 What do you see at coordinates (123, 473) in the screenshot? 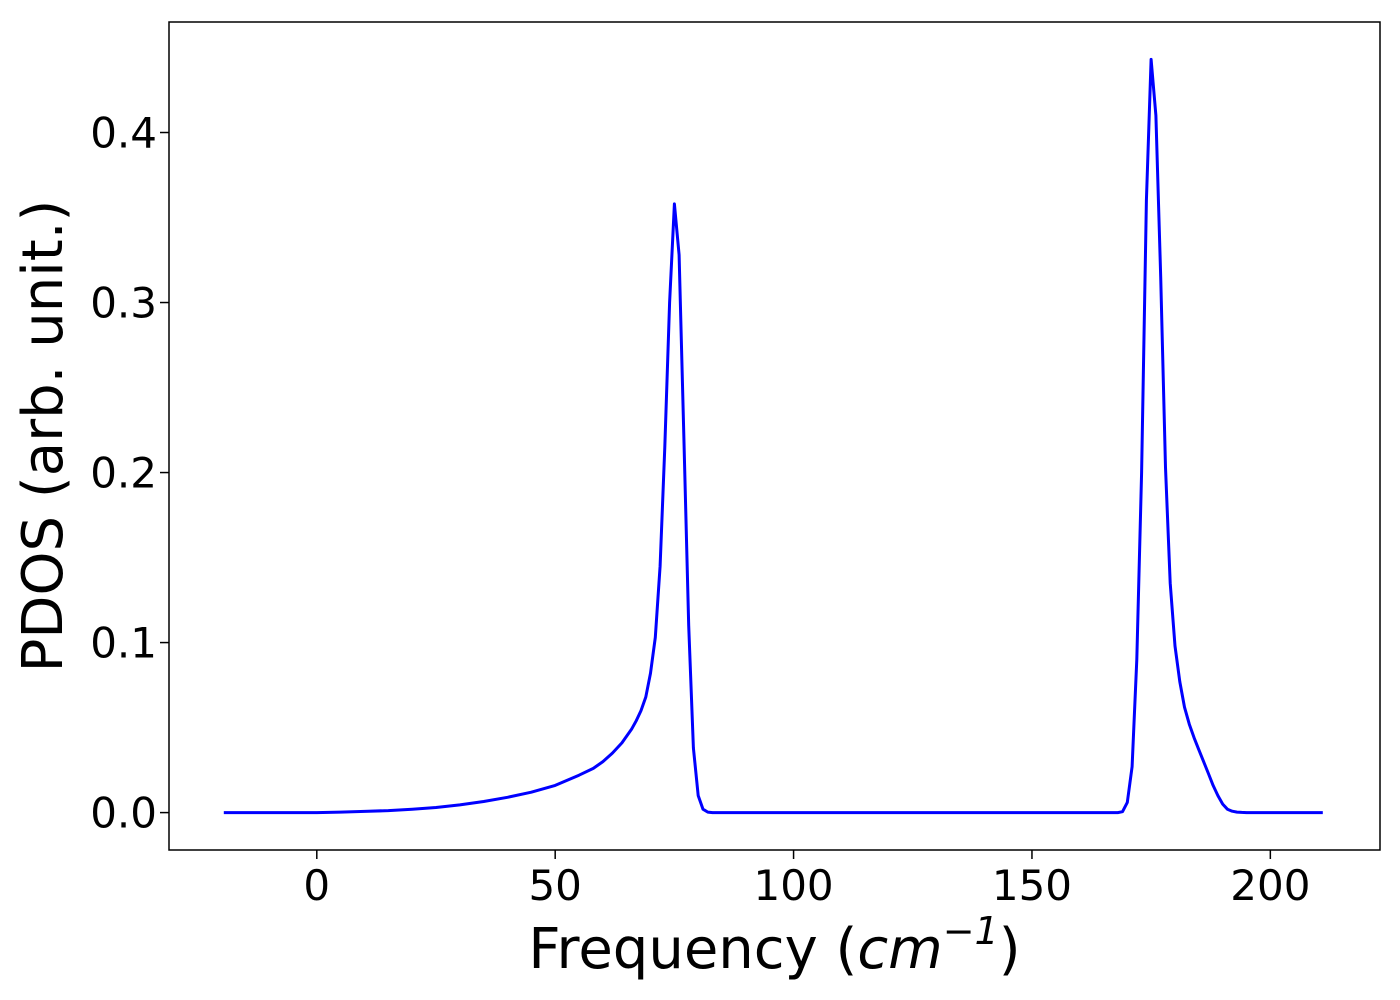
I see `y-tick-label: 0.2` at bounding box center [123, 473].